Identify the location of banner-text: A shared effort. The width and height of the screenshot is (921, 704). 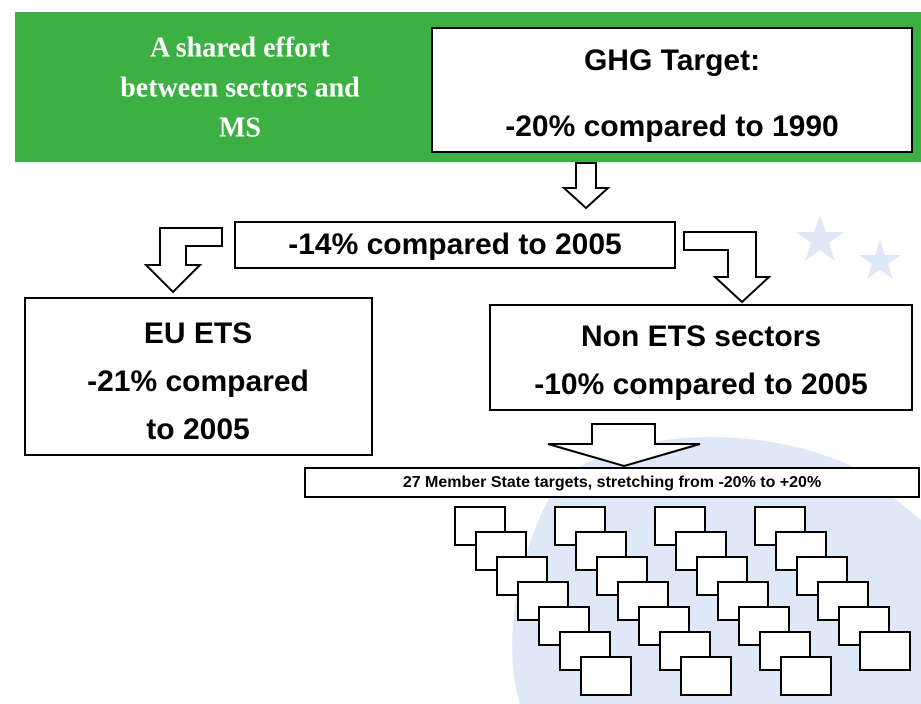
(240, 47).